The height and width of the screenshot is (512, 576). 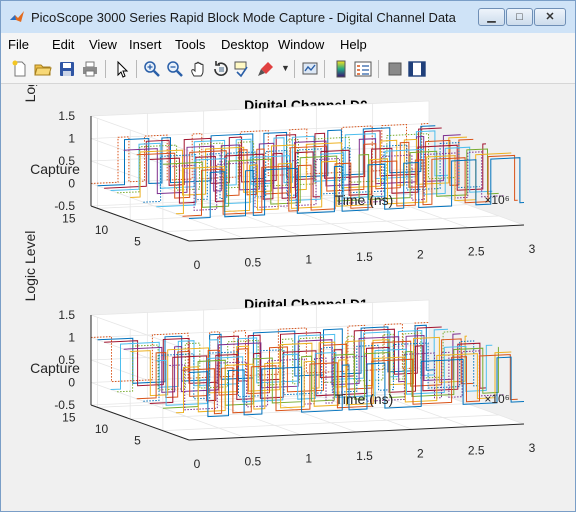 What do you see at coordinates (20, 69) in the screenshot?
I see `new-figure-icon` at bounding box center [20, 69].